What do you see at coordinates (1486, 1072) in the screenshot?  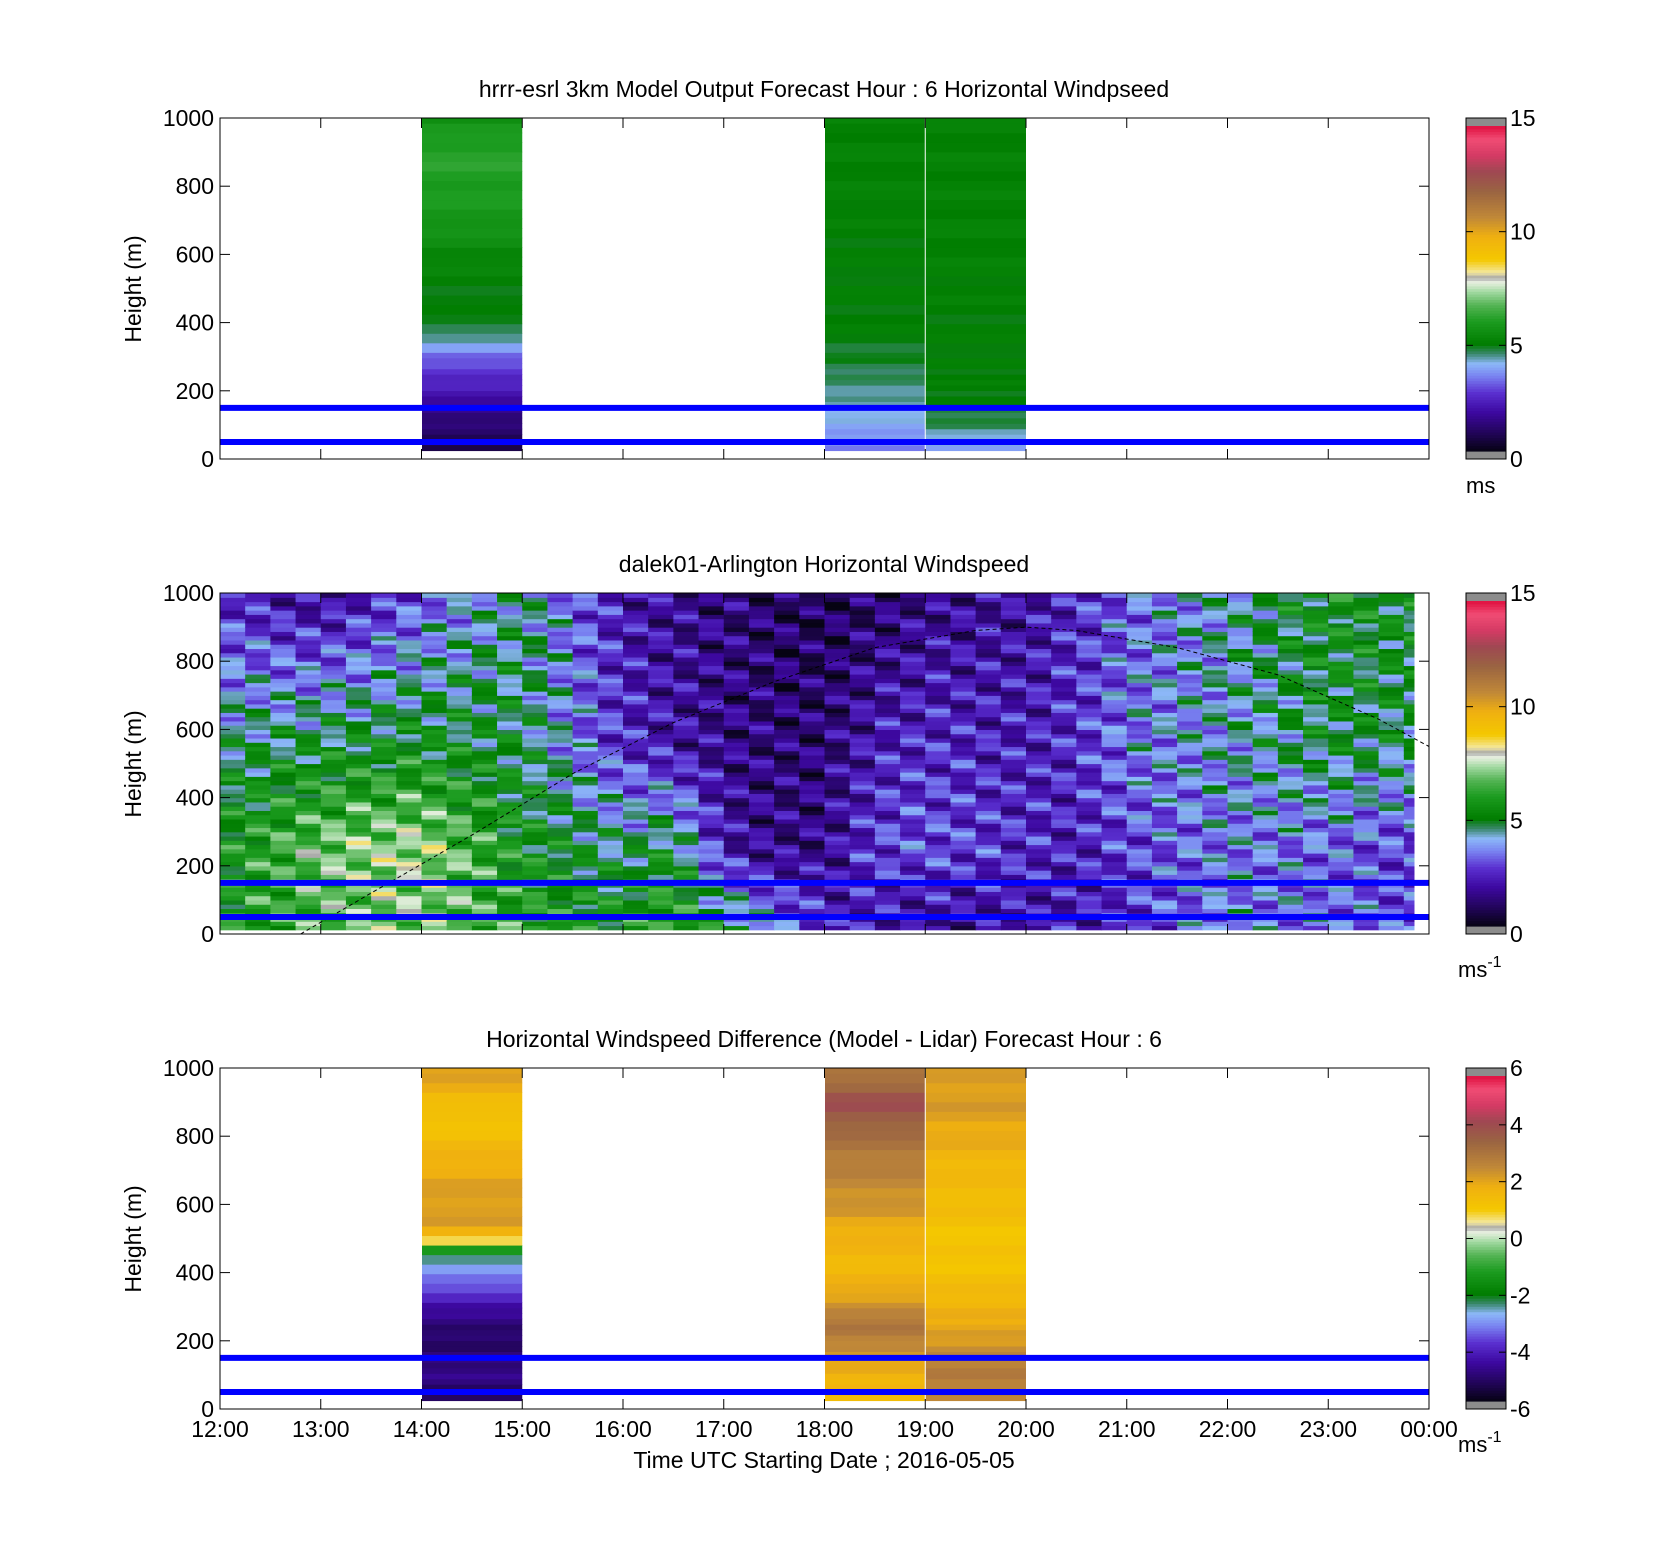 I see `colorbar-over` at bounding box center [1486, 1072].